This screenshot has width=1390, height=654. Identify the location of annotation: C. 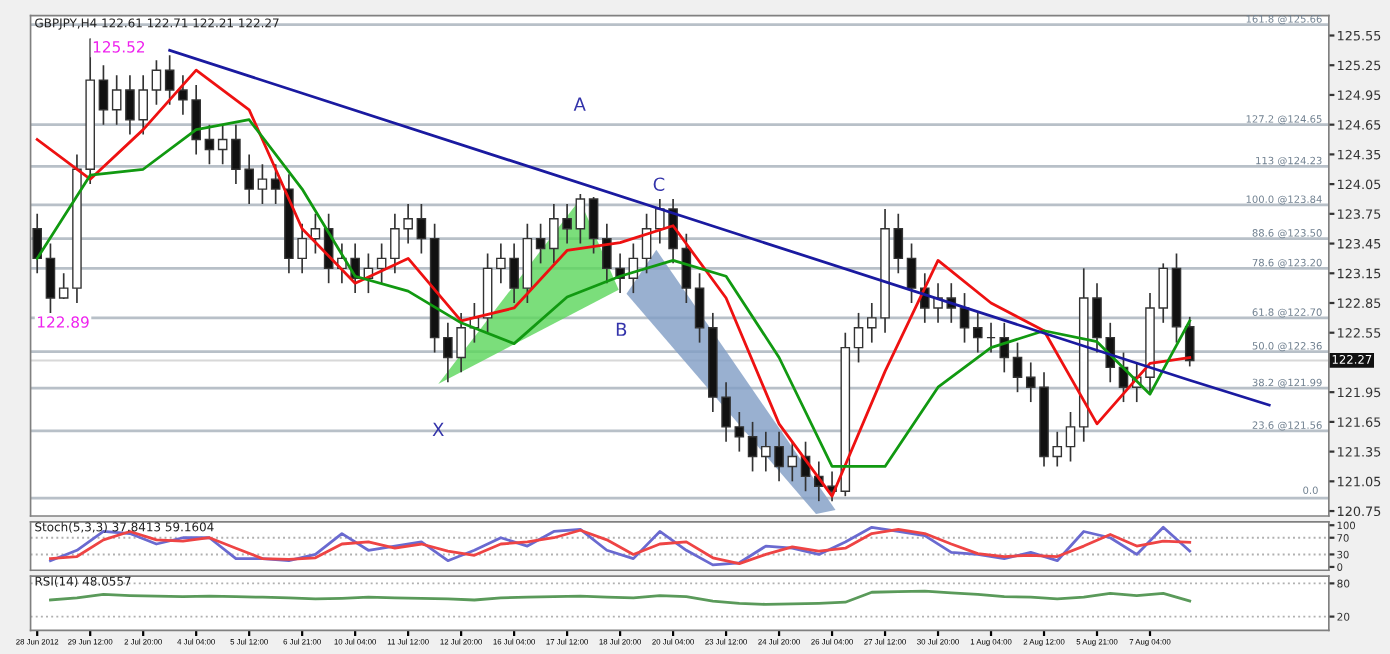
(659, 184).